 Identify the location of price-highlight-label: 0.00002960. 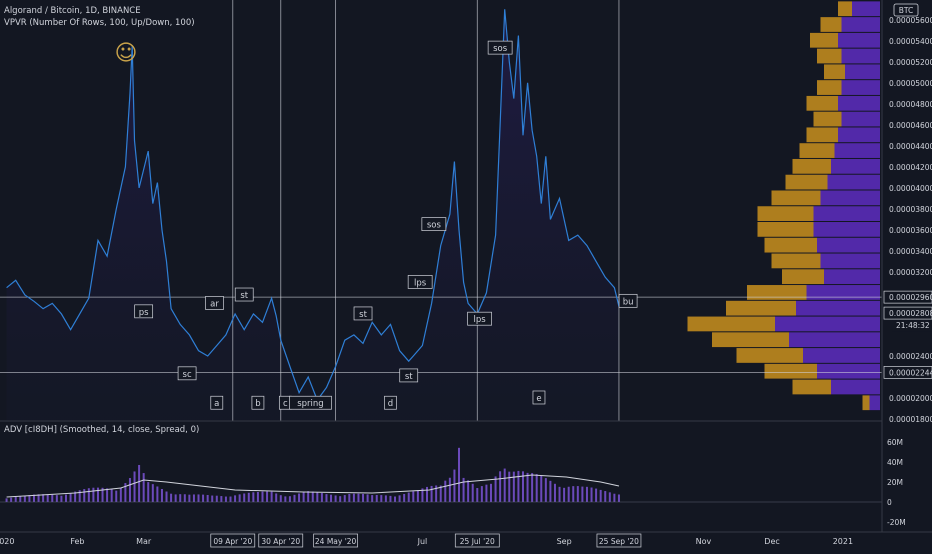
(910, 297).